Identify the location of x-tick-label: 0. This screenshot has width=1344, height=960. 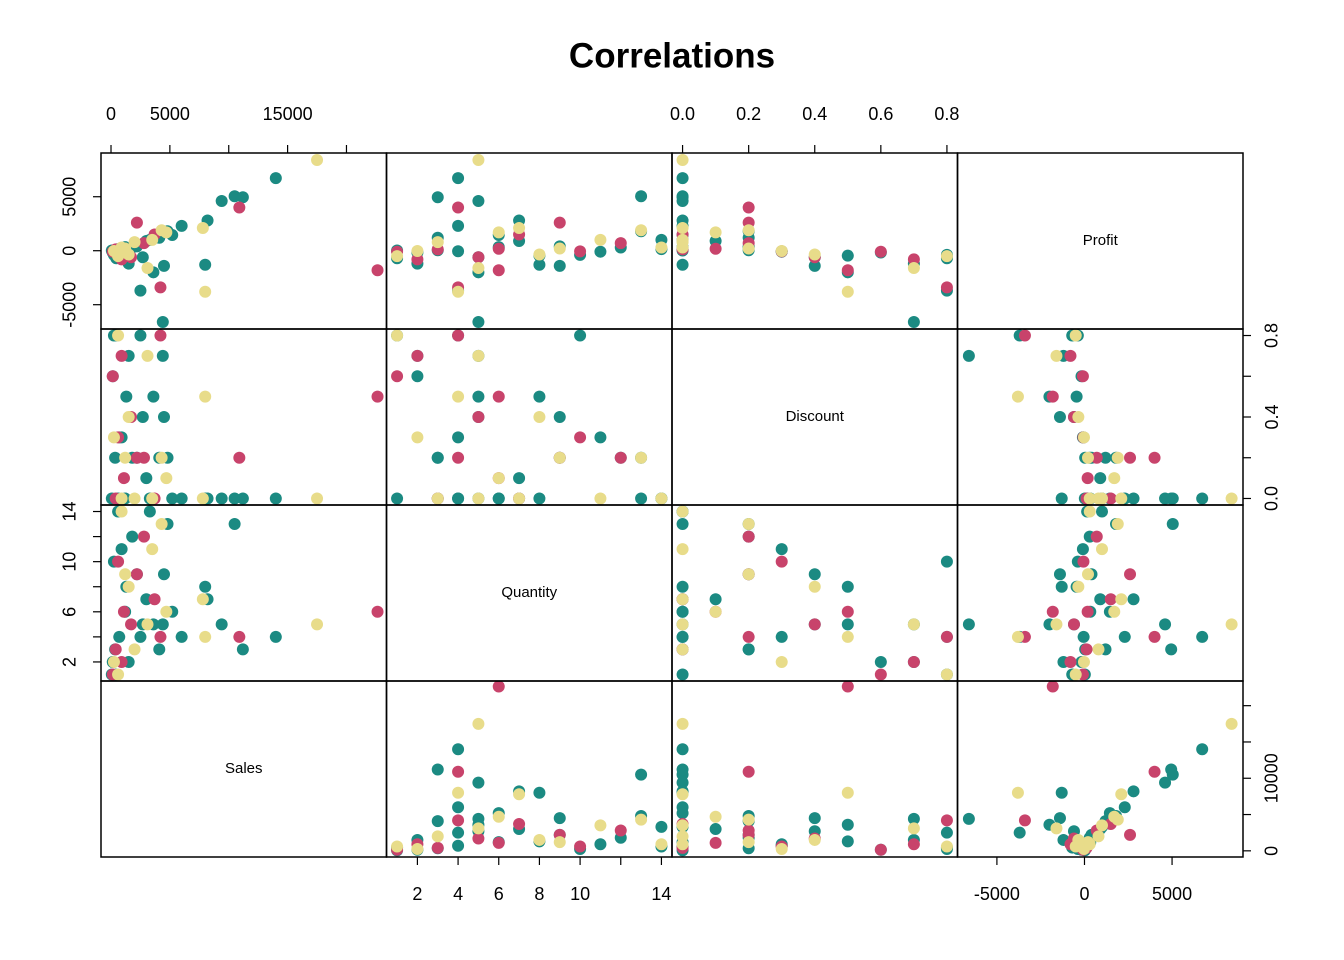
(1084, 894).